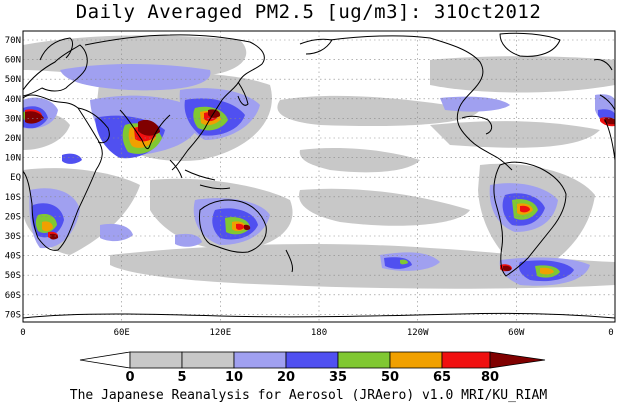 Image resolution: width=617 pixels, height=410 pixels. Describe the element at coordinates (234, 377) in the screenshot. I see `colorbar-label: 10` at that location.